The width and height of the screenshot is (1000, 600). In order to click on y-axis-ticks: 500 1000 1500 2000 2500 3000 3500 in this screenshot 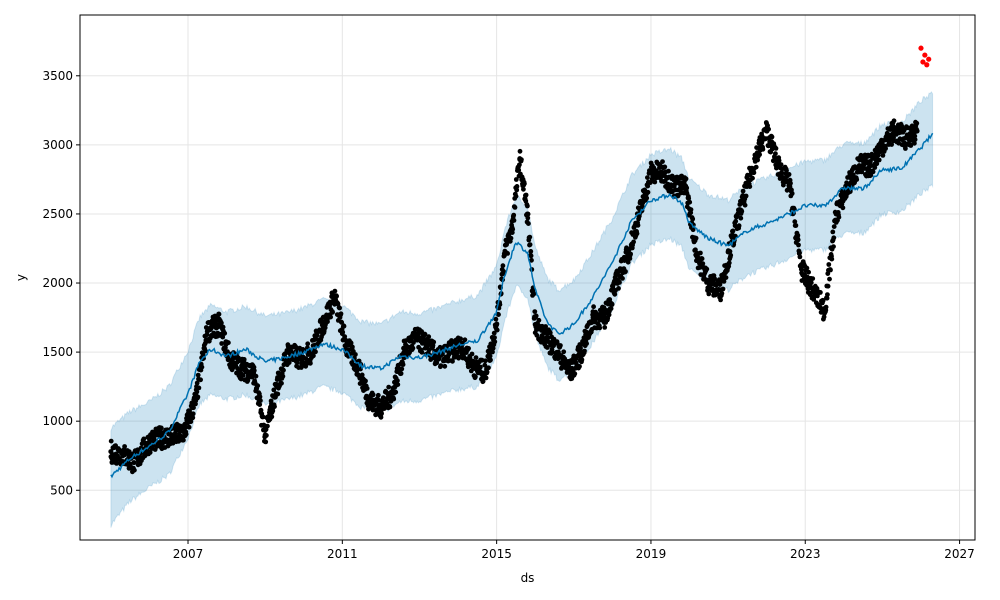, I will do `click(61, 283)`.